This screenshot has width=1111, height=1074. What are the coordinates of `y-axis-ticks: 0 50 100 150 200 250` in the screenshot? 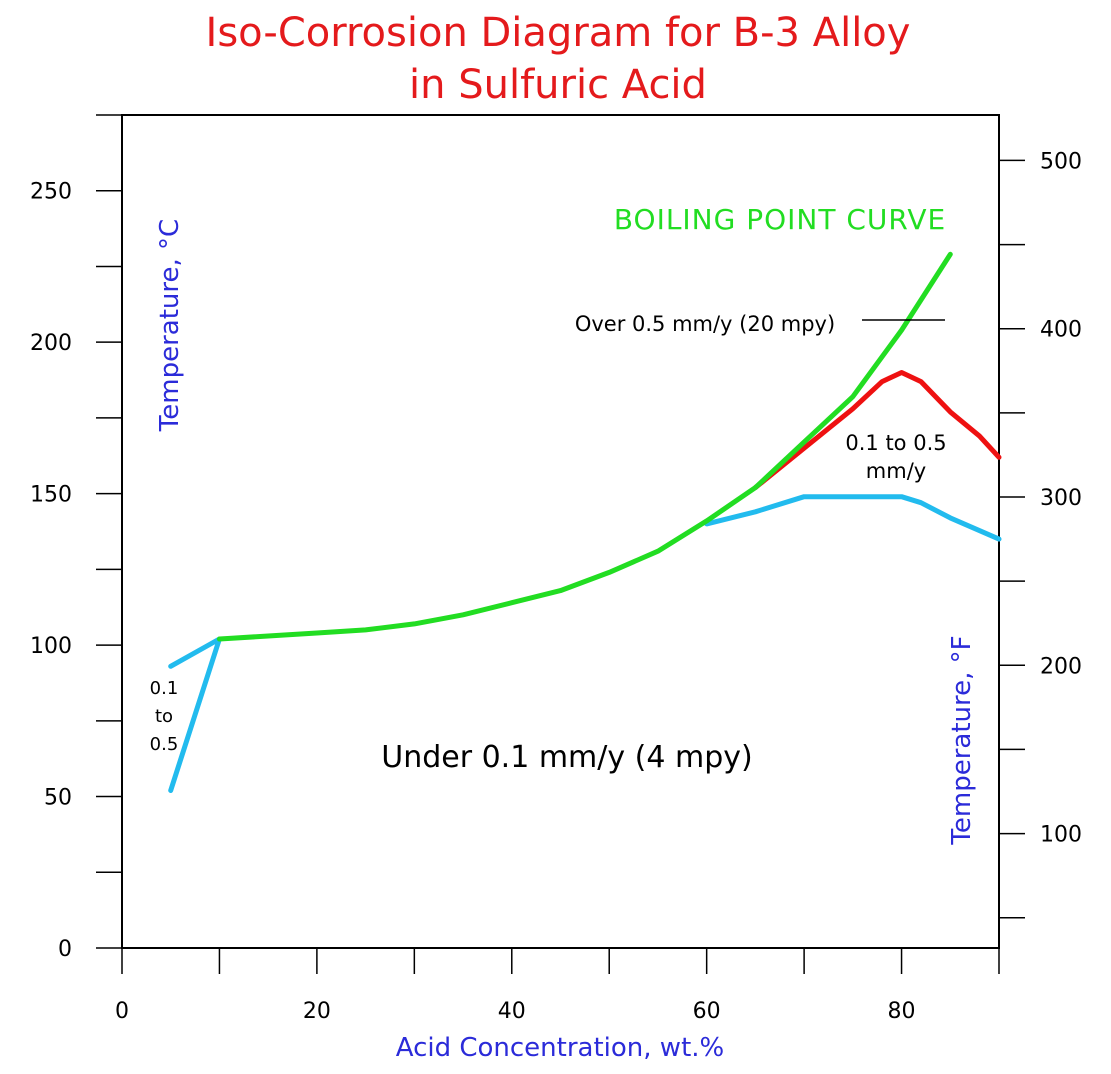 It's located at (76, 538).